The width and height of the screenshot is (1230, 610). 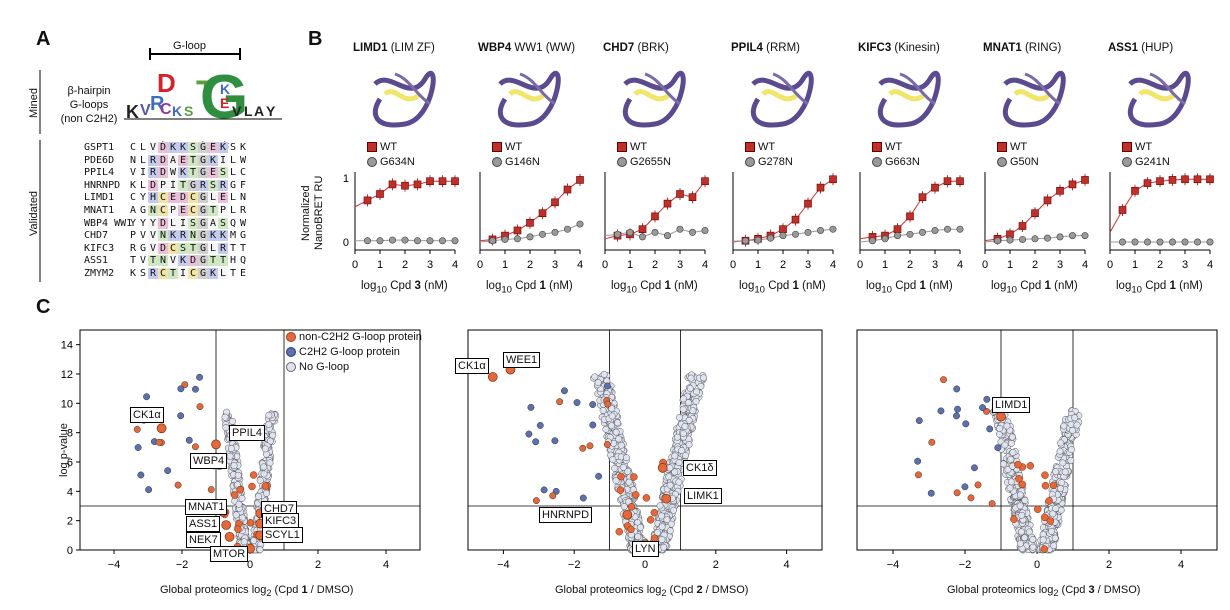 What do you see at coordinates (203, 540) in the screenshot?
I see `protein-label: NEK7` at bounding box center [203, 540].